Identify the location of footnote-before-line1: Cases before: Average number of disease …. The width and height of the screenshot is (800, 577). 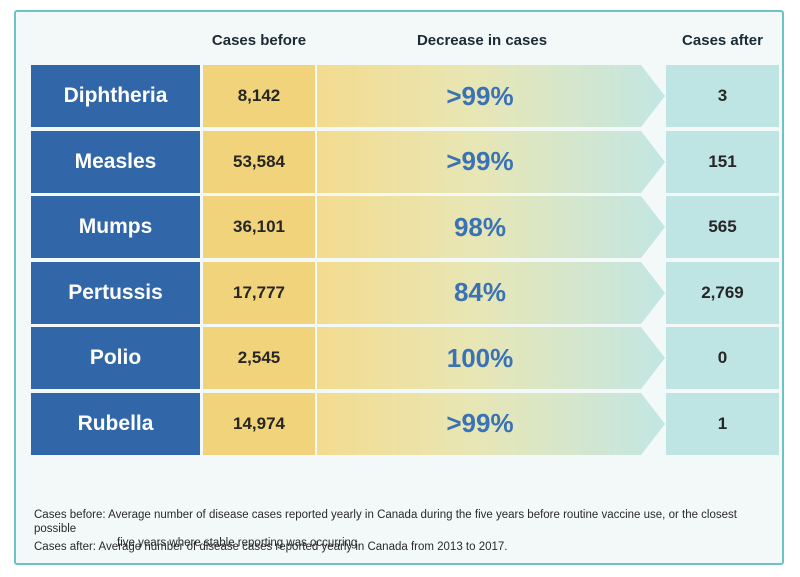
(385, 522).